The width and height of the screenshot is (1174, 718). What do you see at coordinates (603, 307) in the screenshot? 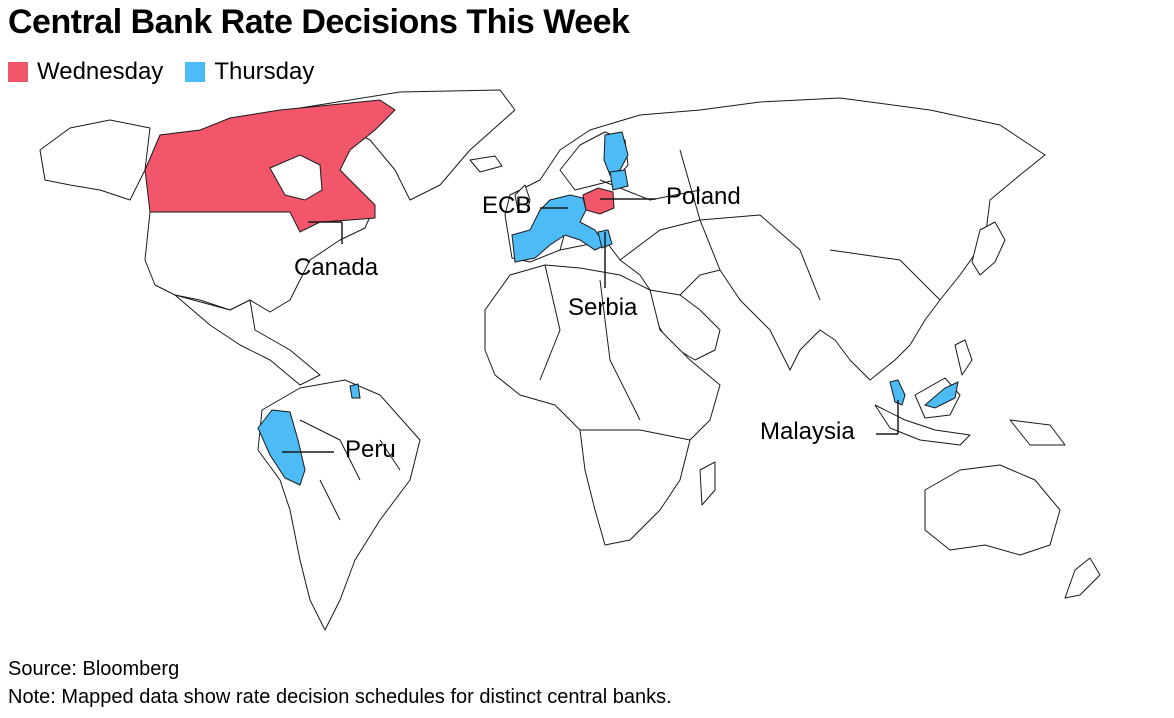
I see `callout-serbia: Serbia` at bounding box center [603, 307].